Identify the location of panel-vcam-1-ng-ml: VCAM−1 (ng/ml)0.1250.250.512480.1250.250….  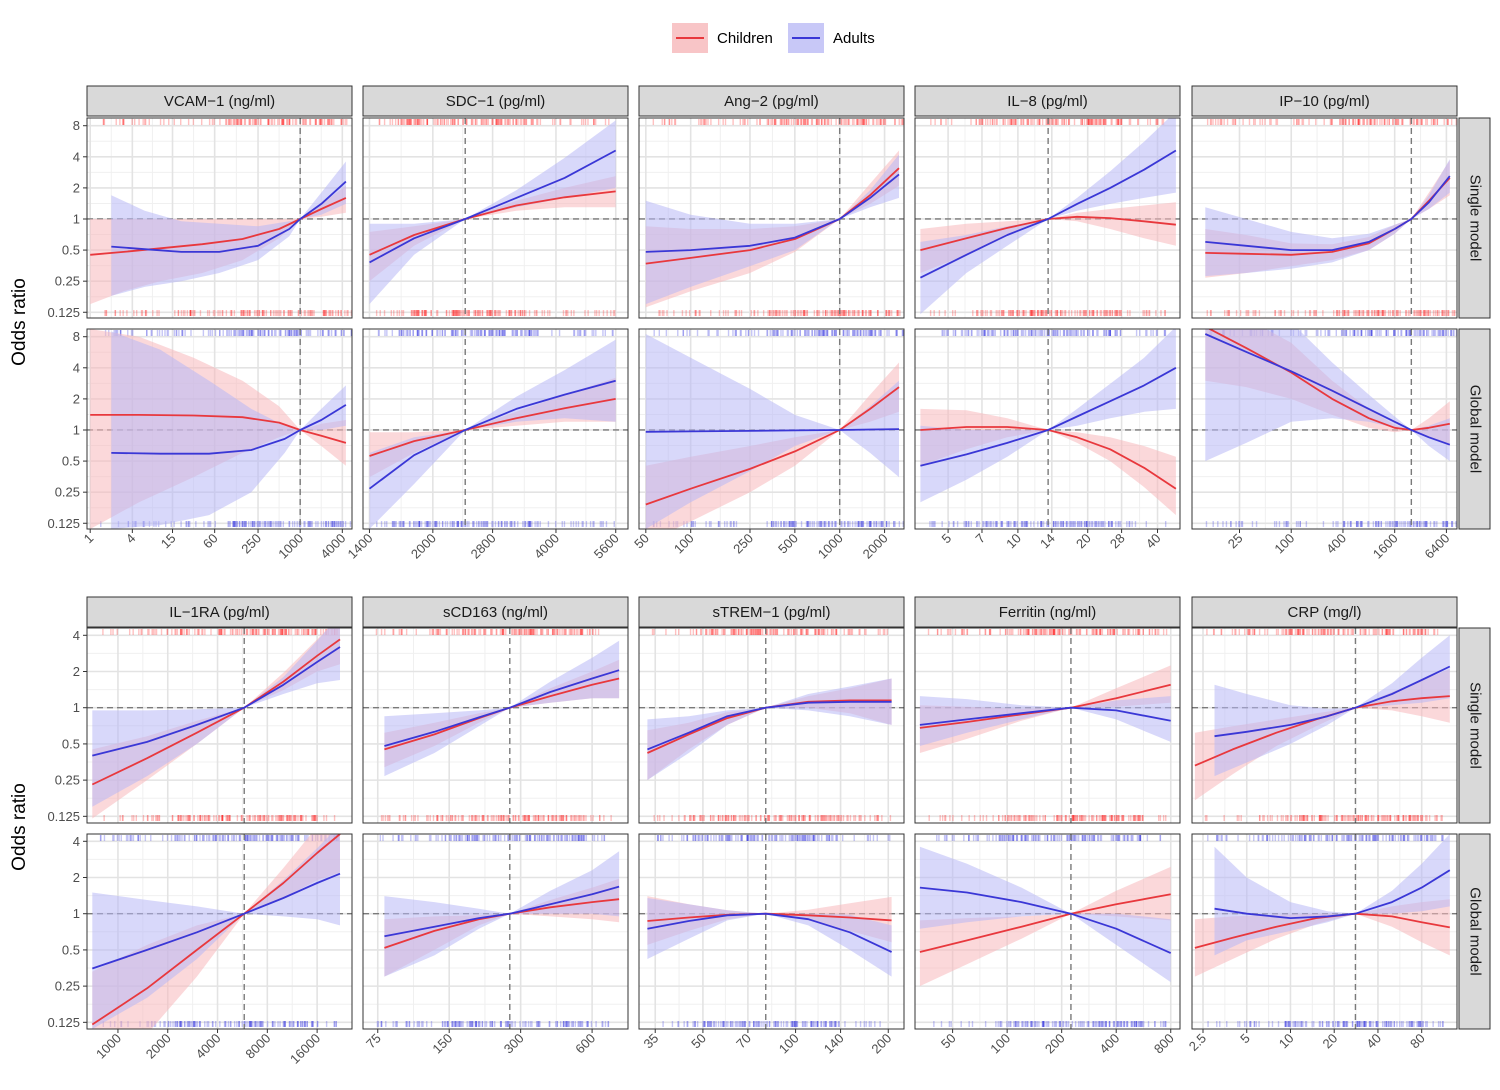
(200, 323).